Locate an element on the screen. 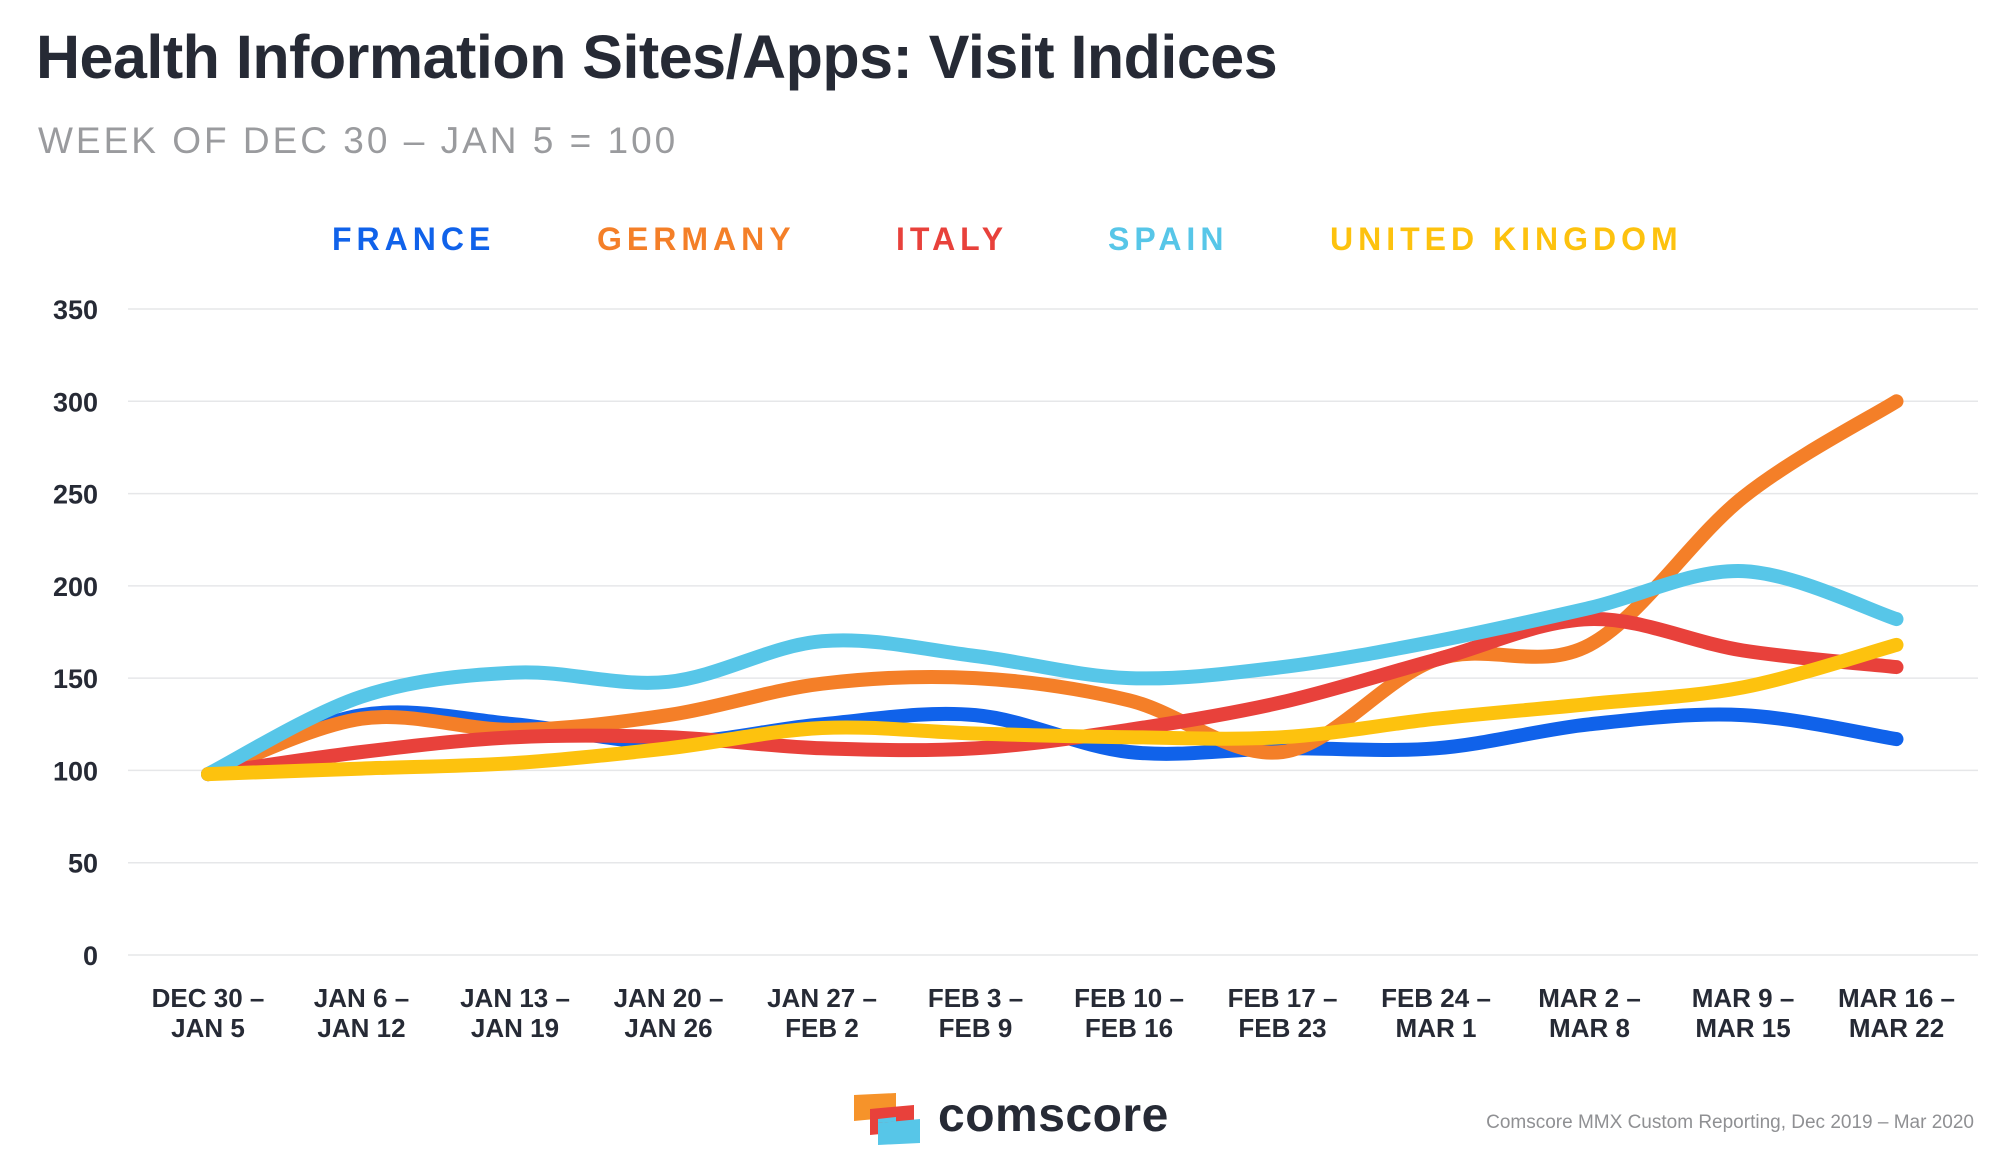 The width and height of the screenshot is (2000, 1160). x-tick-label: MAR 2 –MAR 8 is located at coordinates (1589, 1013).